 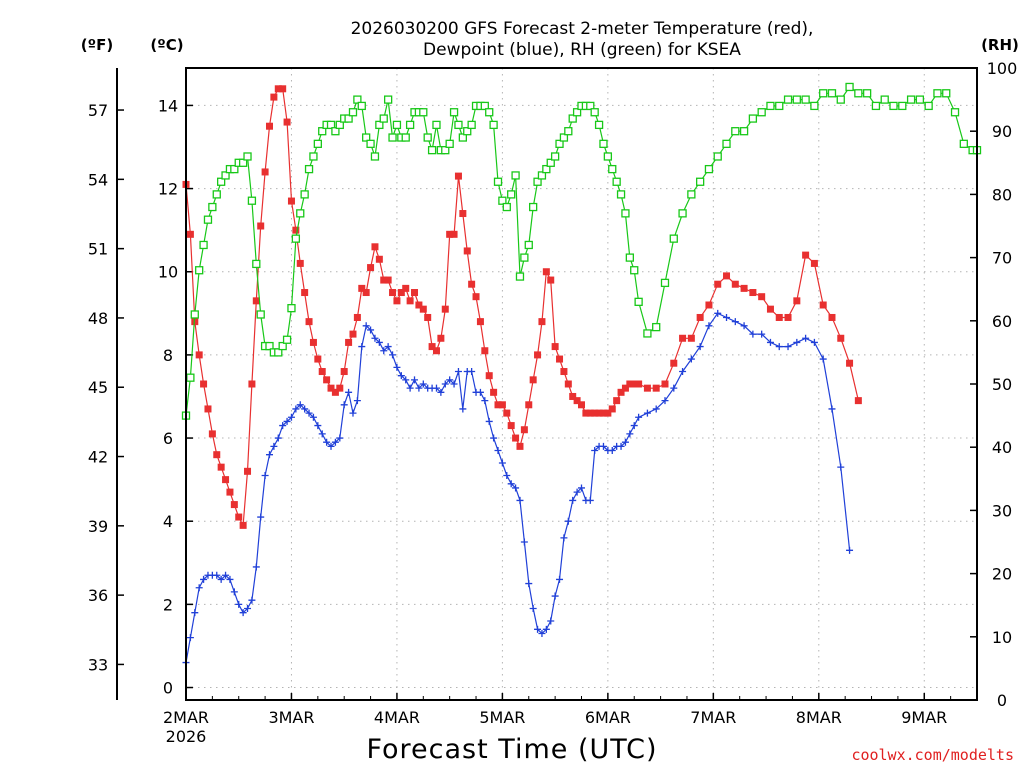 What do you see at coordinates (819, 717) in the screenshot?
I see `x-tick-label: 8MAR` at bounding box center [819, 717].